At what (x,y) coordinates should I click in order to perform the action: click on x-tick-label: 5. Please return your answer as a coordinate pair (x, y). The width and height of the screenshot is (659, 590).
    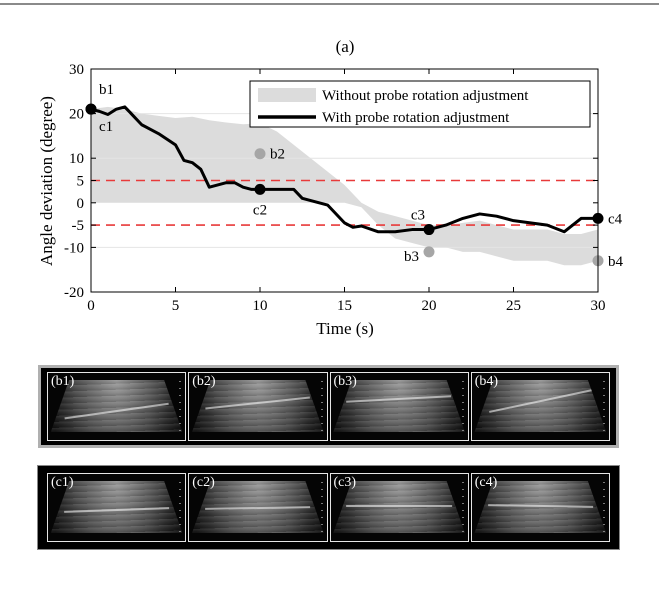
    Looking at the image, I should click on (176, 306).